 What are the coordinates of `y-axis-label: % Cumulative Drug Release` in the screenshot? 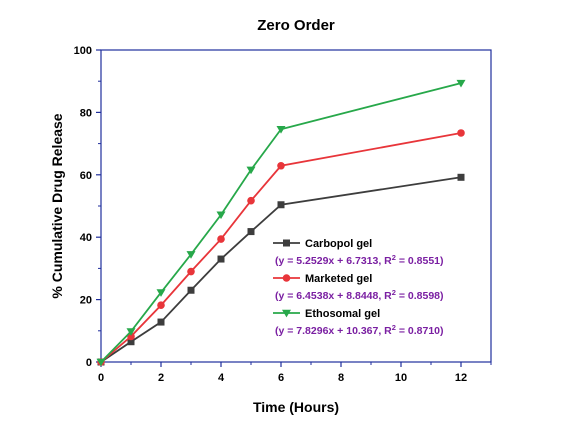 It's located at (57, 205).